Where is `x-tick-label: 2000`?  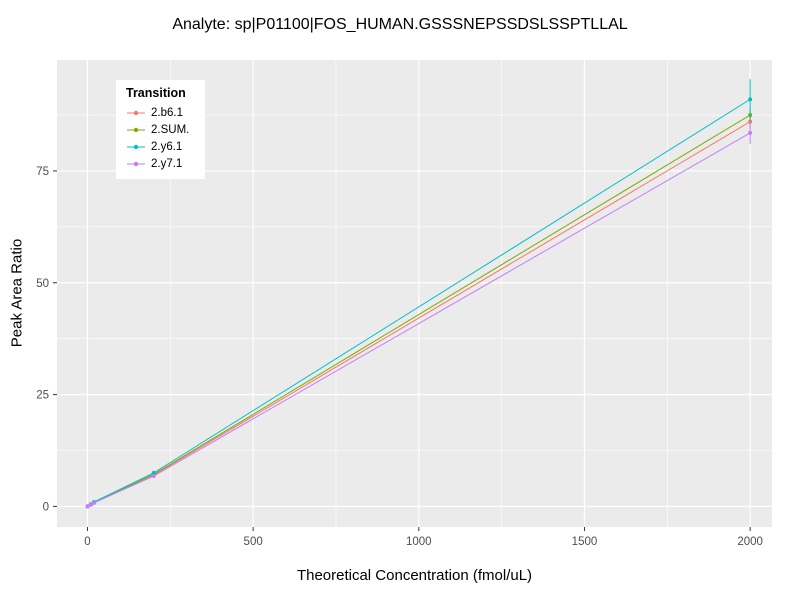
x-tick-label: 2000 is located at coordinates (750, 542).